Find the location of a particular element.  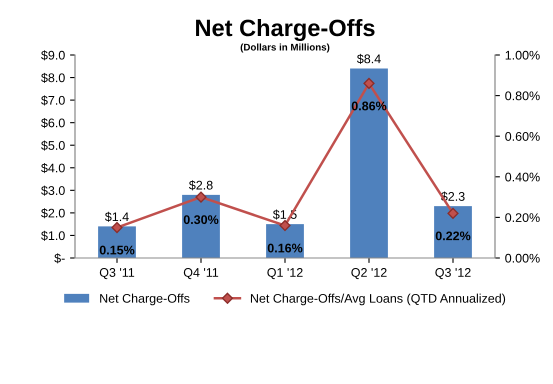

data-label: 0.30% is located at coordinates (201, 219).